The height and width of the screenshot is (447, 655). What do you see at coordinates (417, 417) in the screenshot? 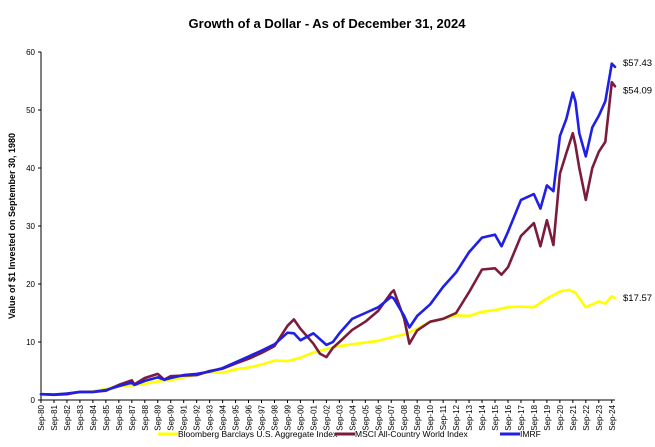
I see `x-tick-label: Sep-09` at bounding box center [417, 417].